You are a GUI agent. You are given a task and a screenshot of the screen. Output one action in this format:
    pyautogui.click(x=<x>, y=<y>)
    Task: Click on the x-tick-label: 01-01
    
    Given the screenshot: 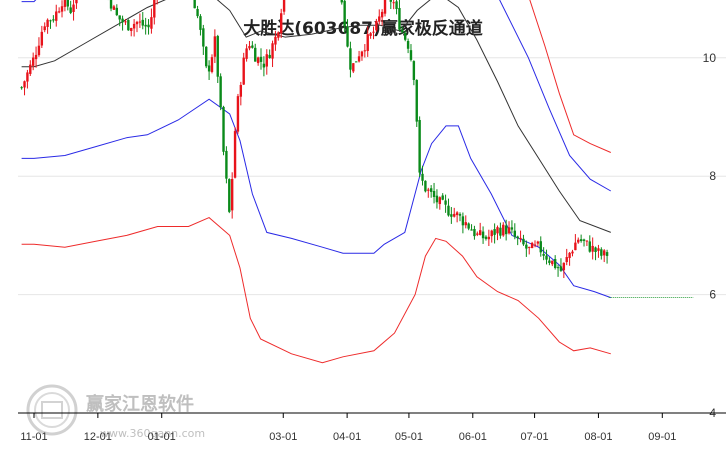 What is the action you would take?
    pyautogui.click(x=162, y=437)
    